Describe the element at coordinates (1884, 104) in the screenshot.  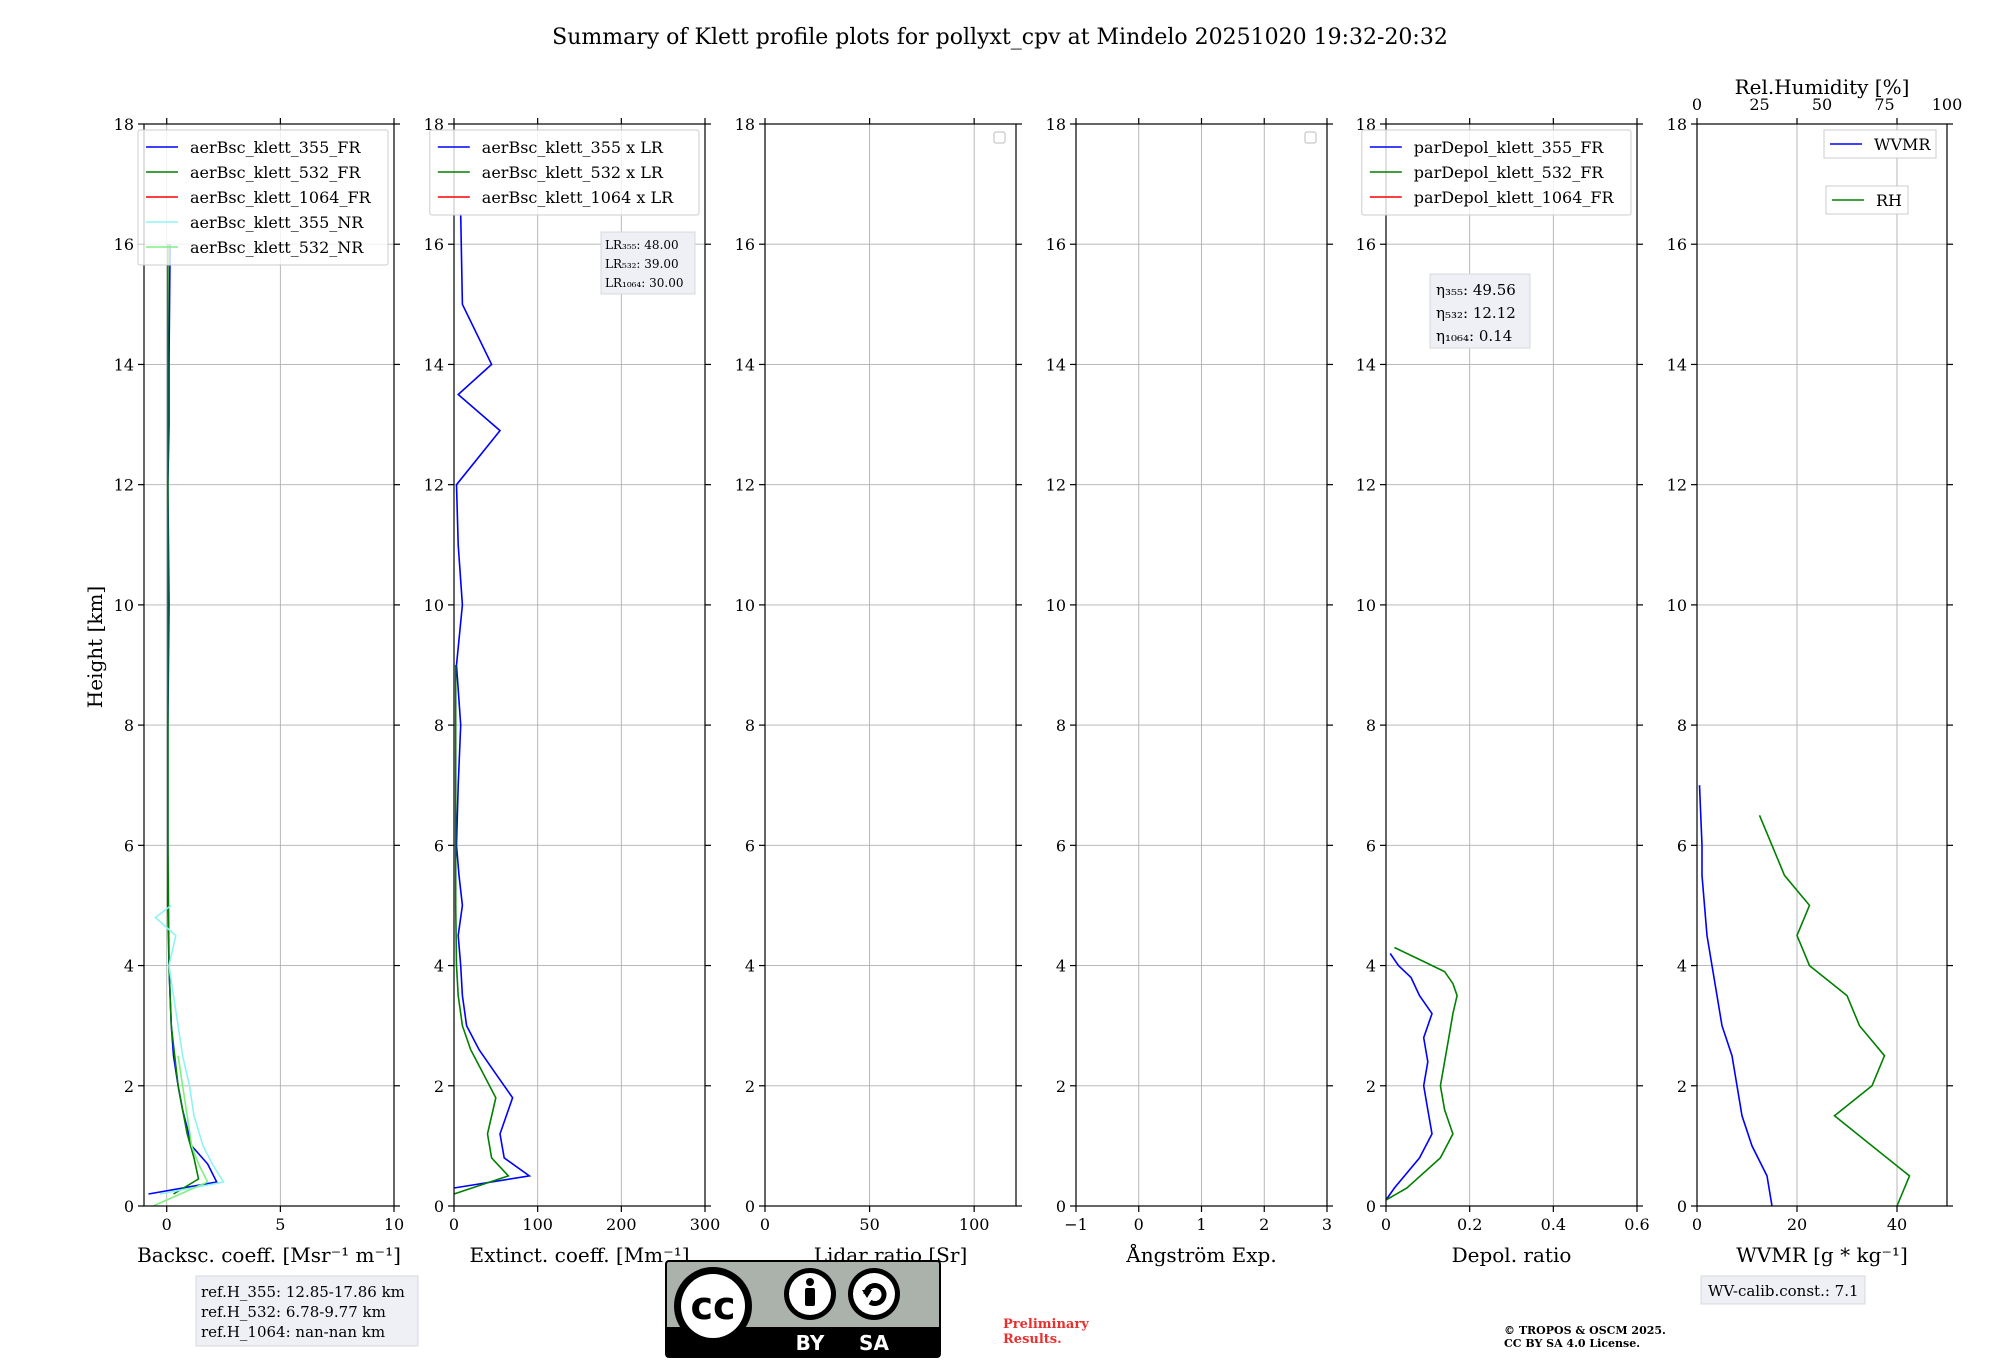
I see `x2-tick-label: 75` at that location.